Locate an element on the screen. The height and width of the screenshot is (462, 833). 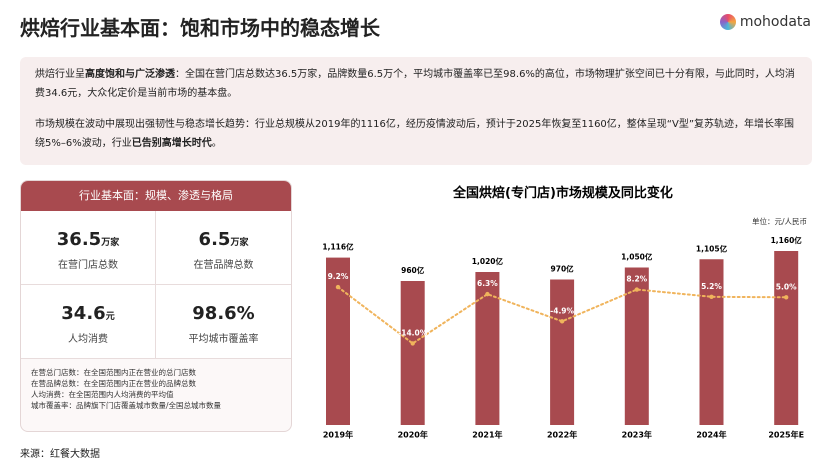
card-title: 行业基本面：规模、渗透与格局 is located at coordinates (156, 196).